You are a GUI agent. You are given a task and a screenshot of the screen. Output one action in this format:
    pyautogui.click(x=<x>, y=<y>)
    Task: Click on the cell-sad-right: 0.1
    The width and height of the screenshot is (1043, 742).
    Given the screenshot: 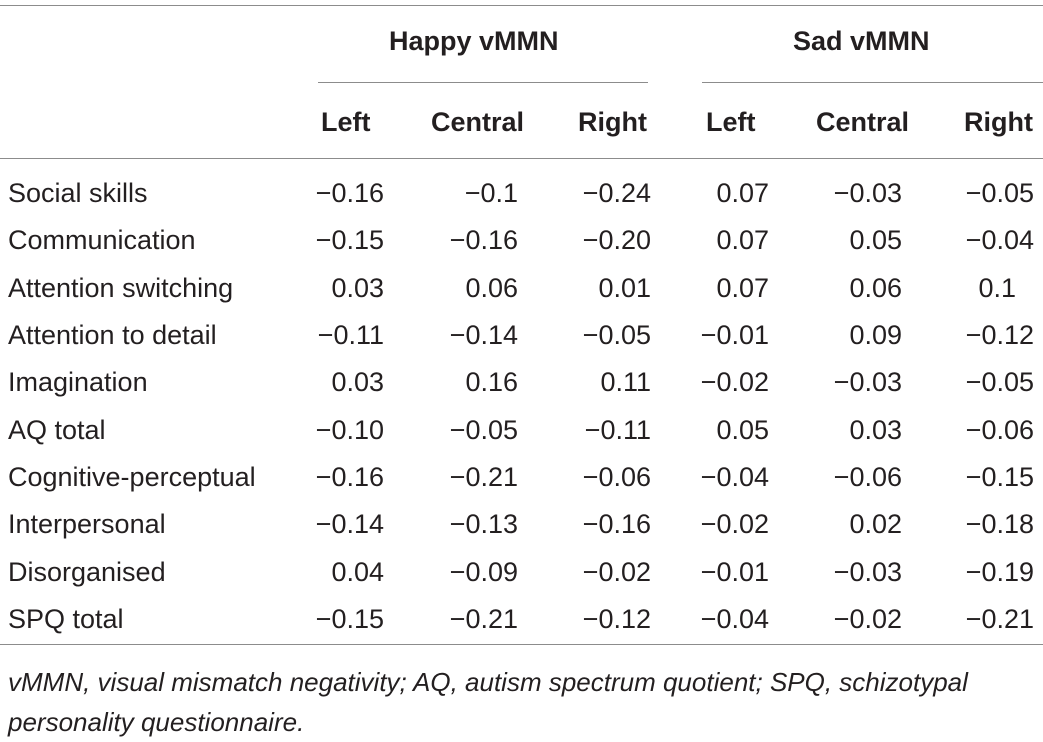 What is the action you would take?
    pyautogui.click(x=997, y=288)
    